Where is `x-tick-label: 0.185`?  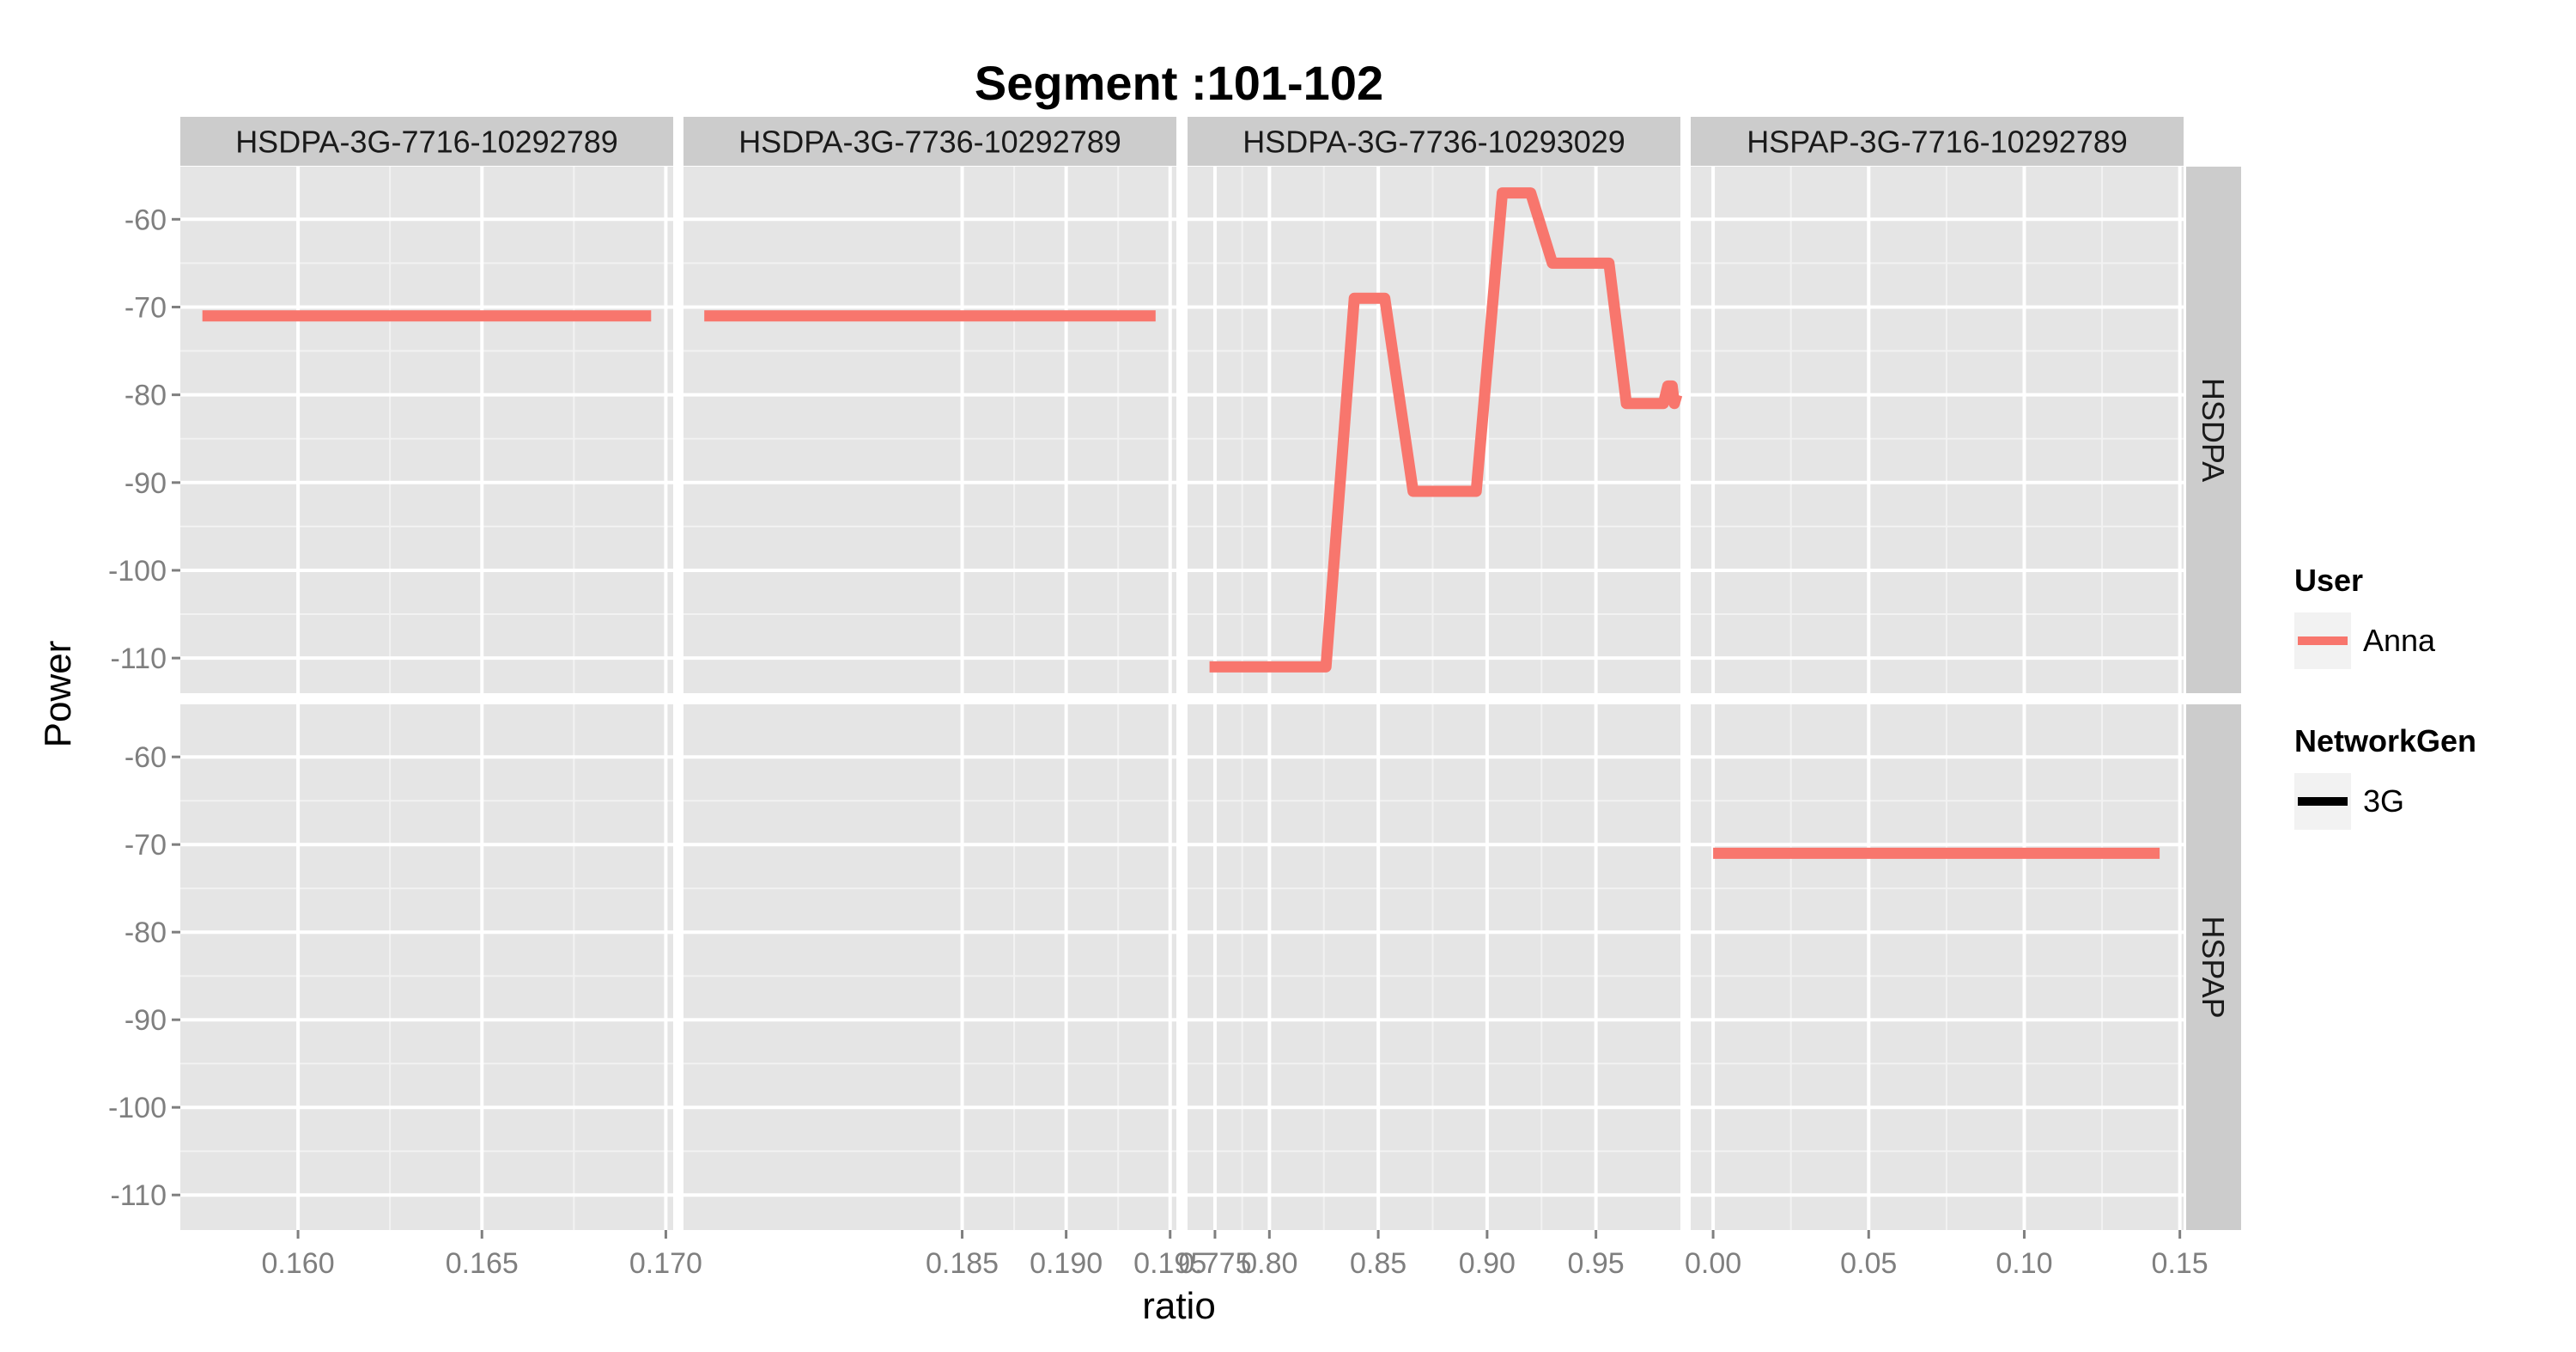 x-tick-label: 0.185 is located at coordinates (962, 1263).